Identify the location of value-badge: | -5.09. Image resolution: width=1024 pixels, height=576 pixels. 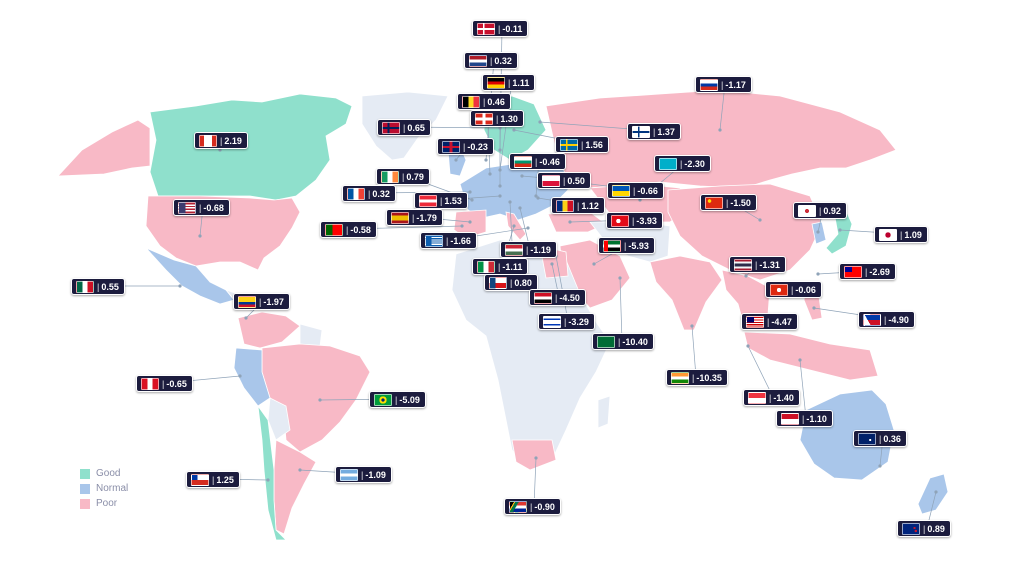
(397, 399).